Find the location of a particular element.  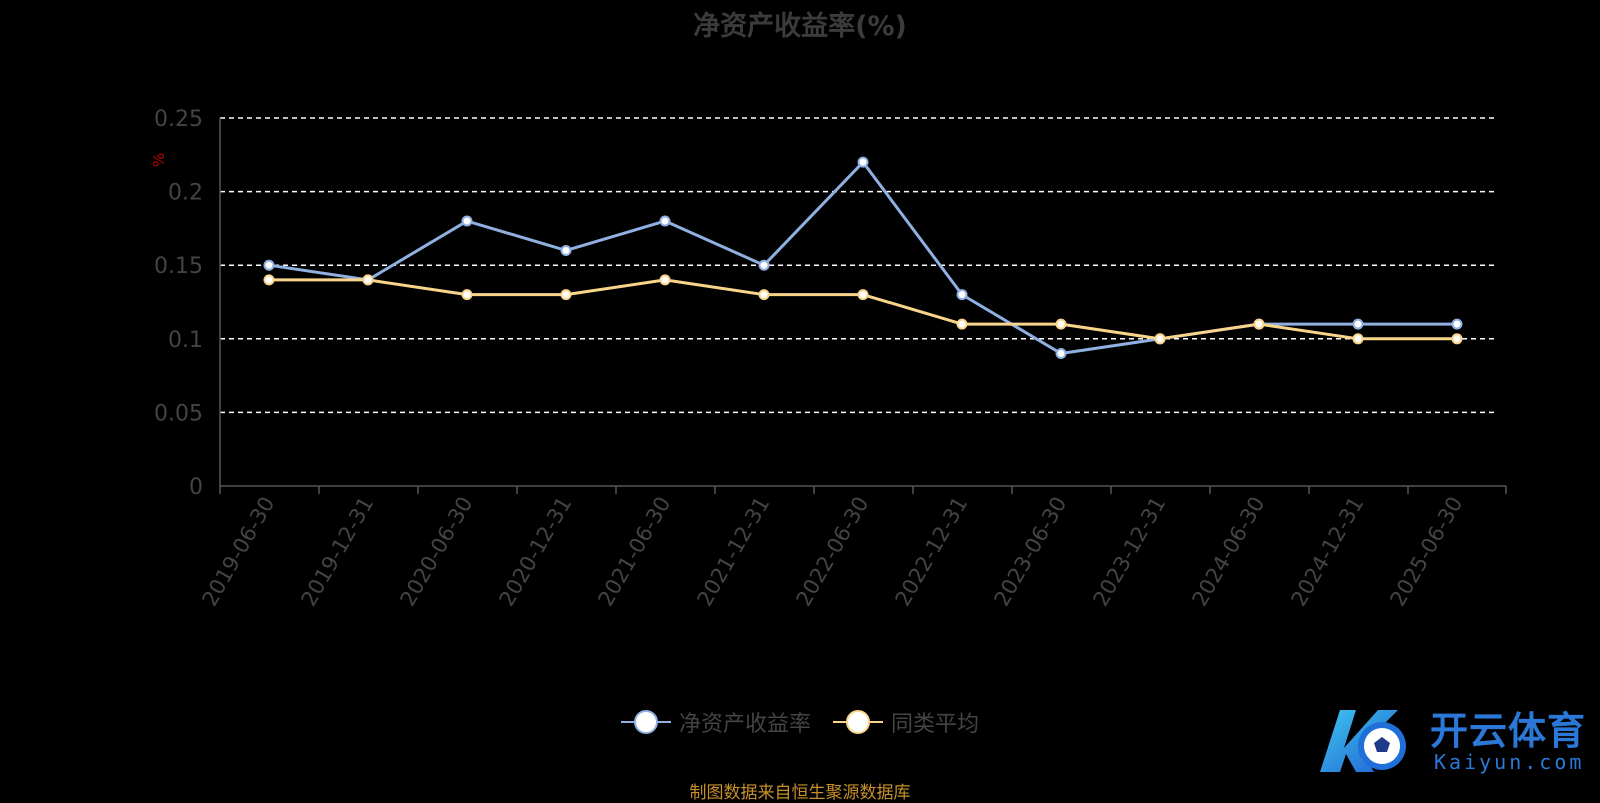

y-tick-label: 0.25 is located at coordinates (178, 119).